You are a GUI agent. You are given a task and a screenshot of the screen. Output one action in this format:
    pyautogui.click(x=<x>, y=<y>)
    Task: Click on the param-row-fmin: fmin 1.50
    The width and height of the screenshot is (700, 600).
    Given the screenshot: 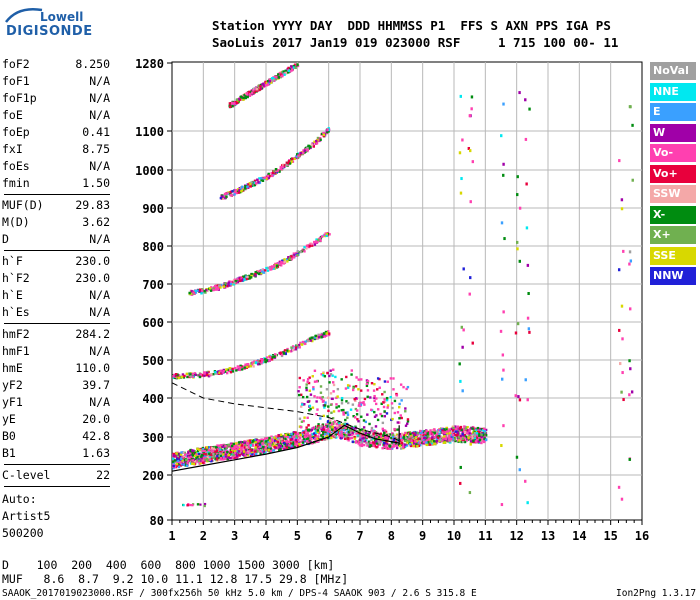 What is the action you would take?
    pyautogui.click(x=56, y=183)
    